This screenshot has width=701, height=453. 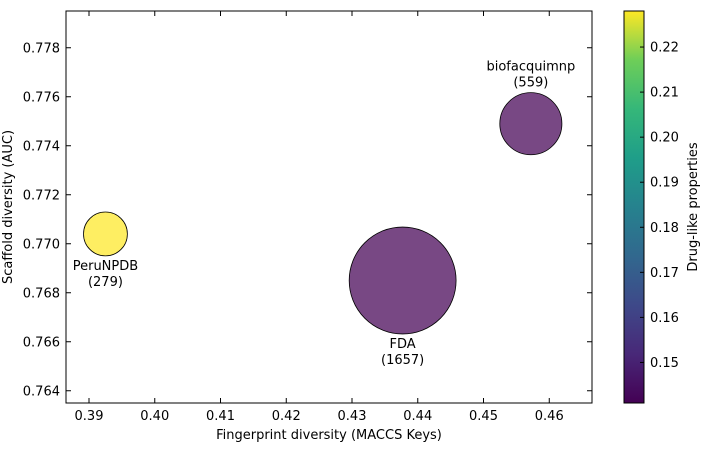 What do you see at coordinates (530, 67) in the screenshot?
I see `bubble-label-biofacquimnp-name: biofacquimnp` at bounding box center [530, 67].